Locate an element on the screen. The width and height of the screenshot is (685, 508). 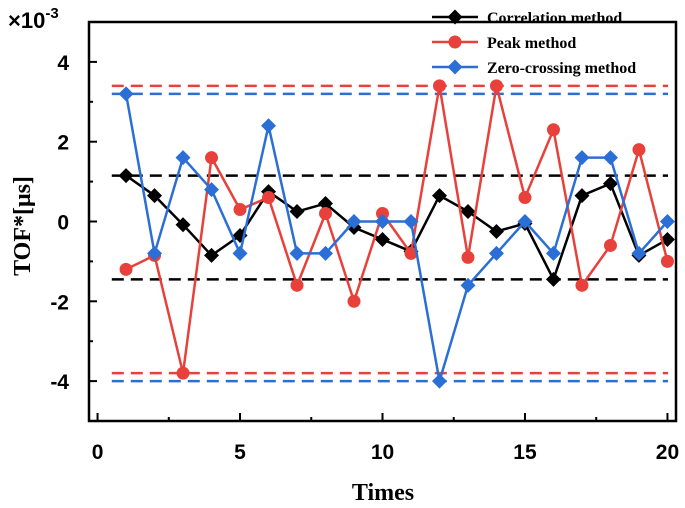
legend-label-1: Peak method is located at coordinates (531, 43).